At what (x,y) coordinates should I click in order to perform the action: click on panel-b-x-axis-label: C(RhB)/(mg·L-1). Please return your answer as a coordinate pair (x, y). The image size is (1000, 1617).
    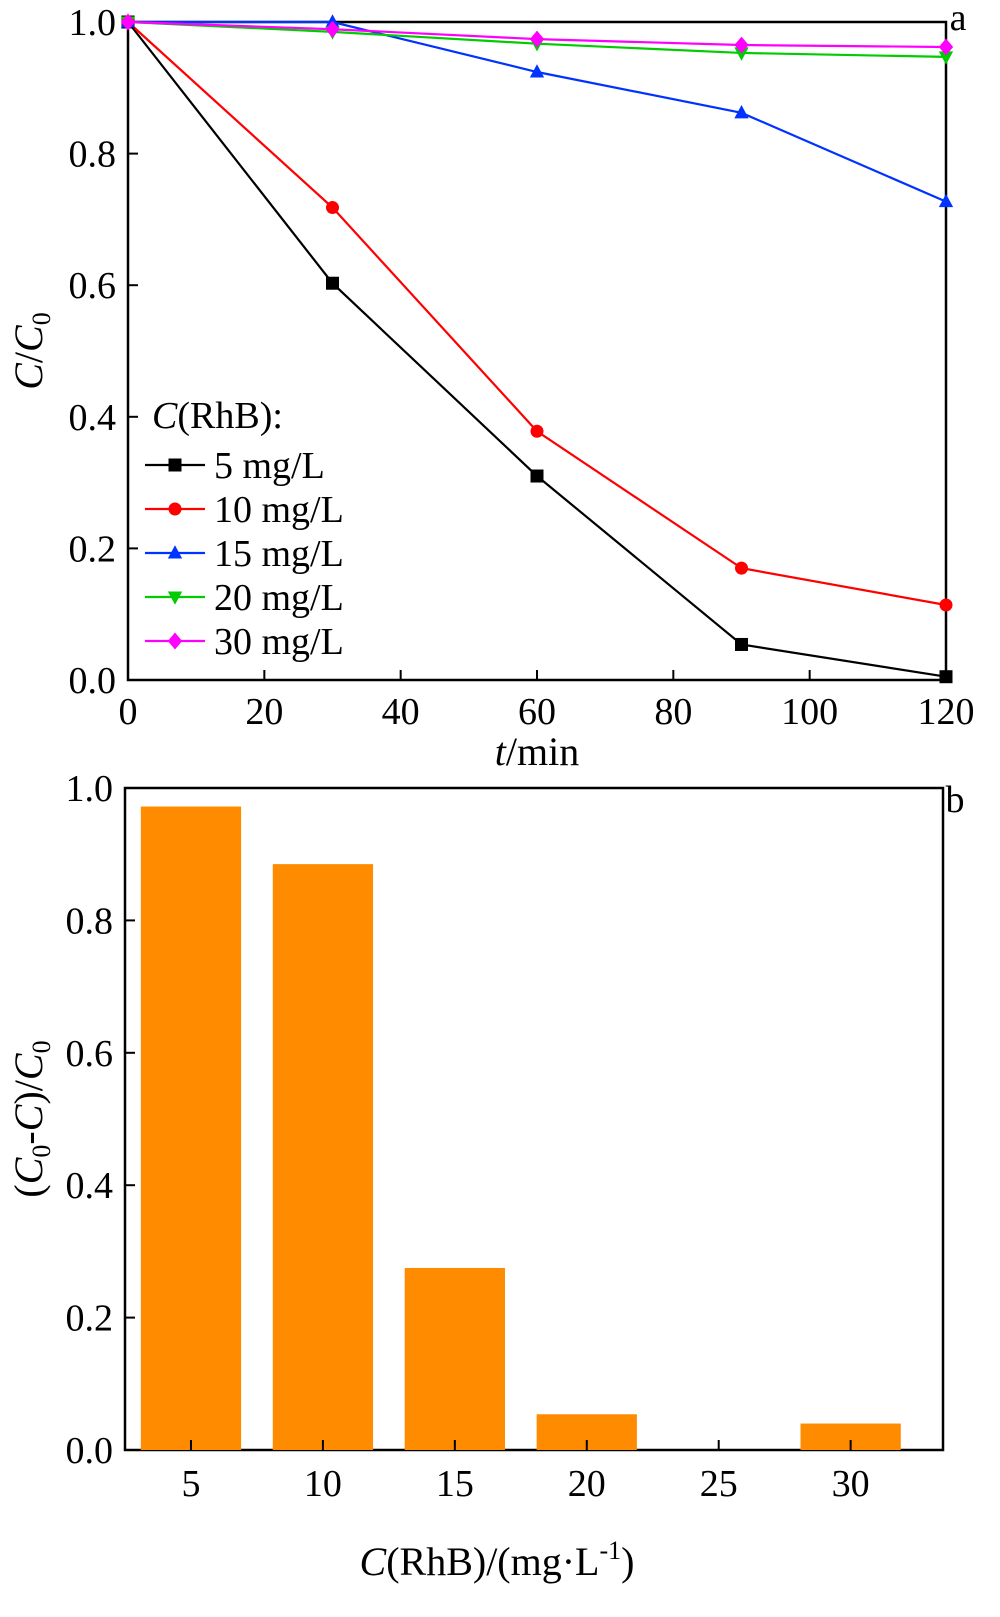
    Looking at the image, I should click on (497, 1560).